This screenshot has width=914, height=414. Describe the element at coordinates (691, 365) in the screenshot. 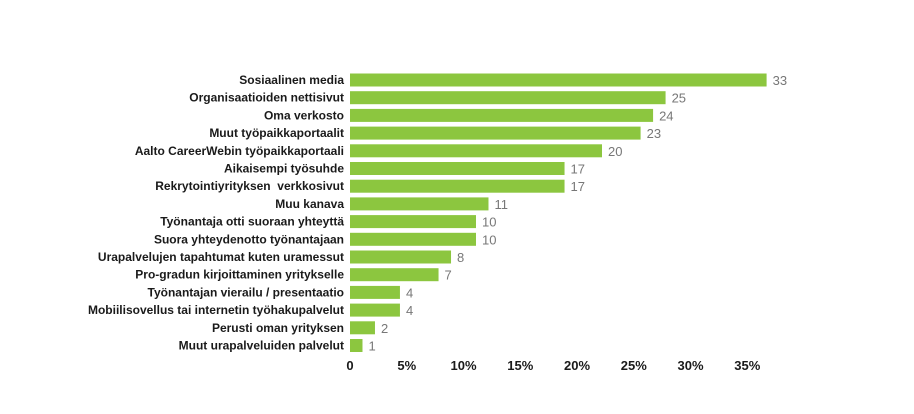

I see `x-tick-label: 30%` at that location.